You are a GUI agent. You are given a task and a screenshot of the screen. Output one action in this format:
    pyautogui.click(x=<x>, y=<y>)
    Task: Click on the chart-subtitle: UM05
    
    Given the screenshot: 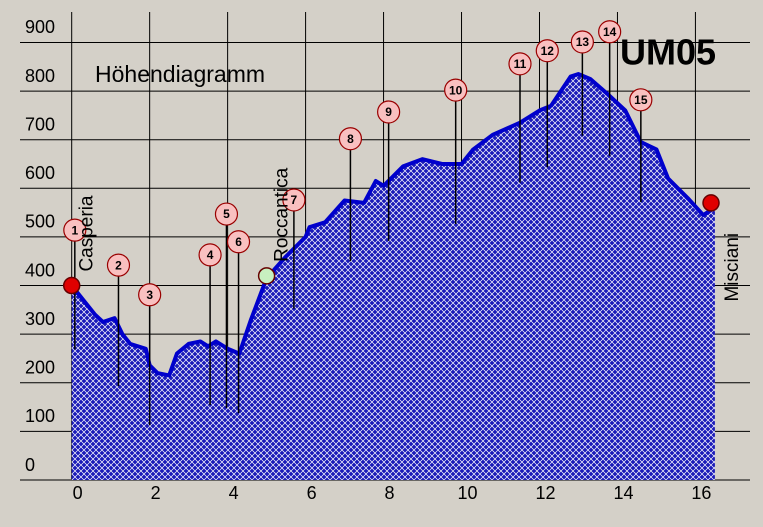 What is the action you would take?
    pyautogui.click(x=668, y=52)
    